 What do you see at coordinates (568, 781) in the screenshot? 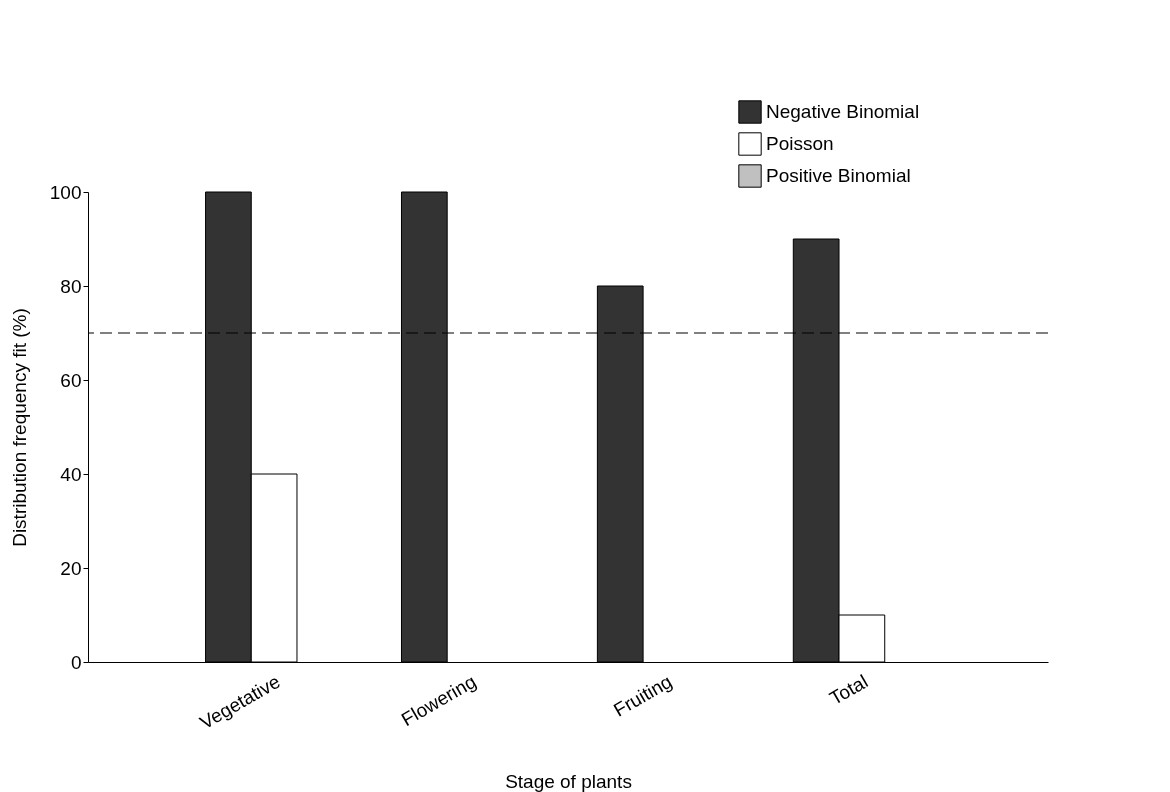
I see `x-axis-title: Stage of plants` at bounding box center [568, 781].